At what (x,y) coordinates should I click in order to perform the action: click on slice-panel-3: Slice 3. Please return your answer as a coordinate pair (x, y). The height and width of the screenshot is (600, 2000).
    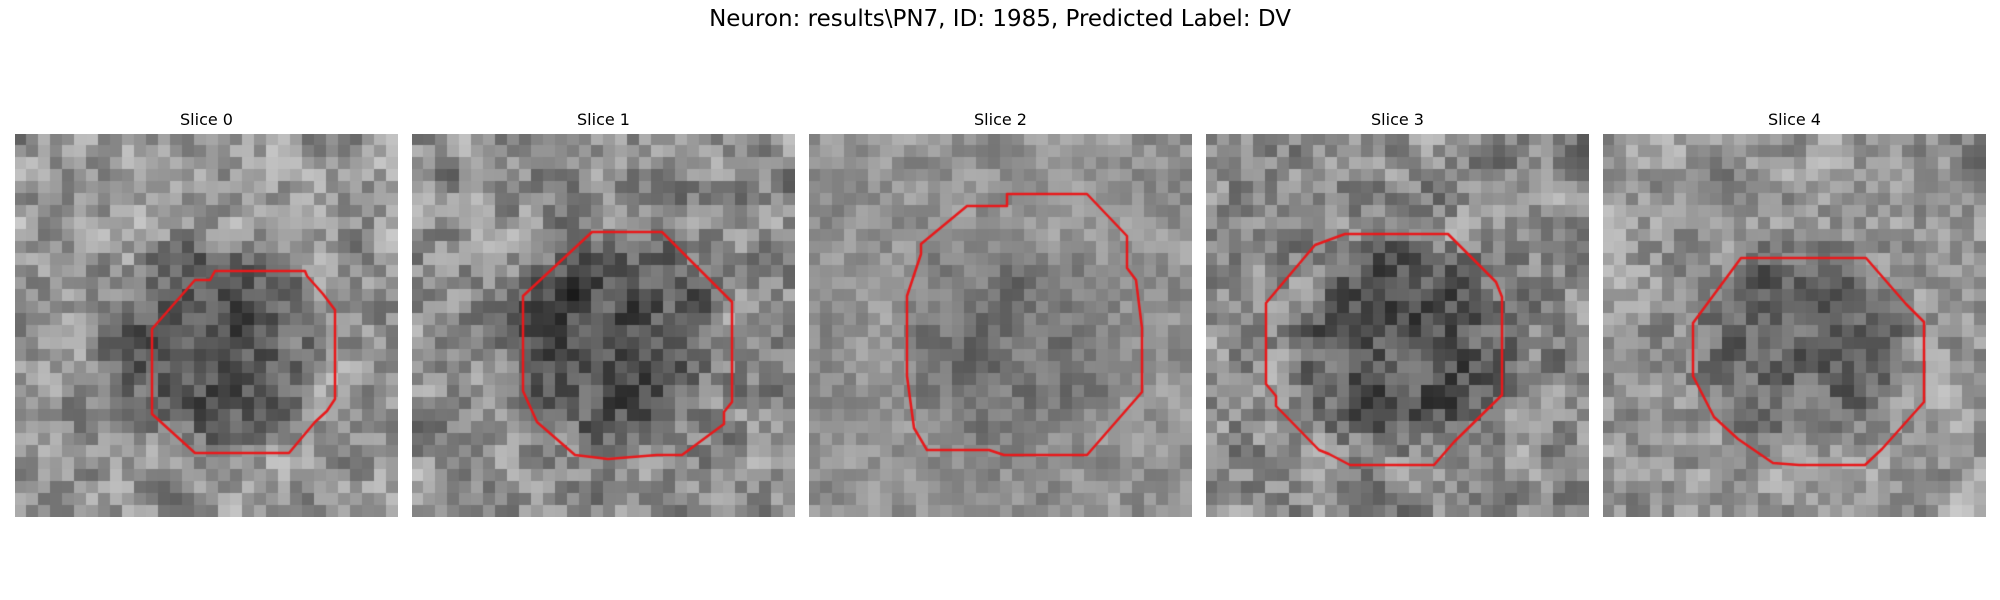
    Looking at the image, I should click on (1397, 312).